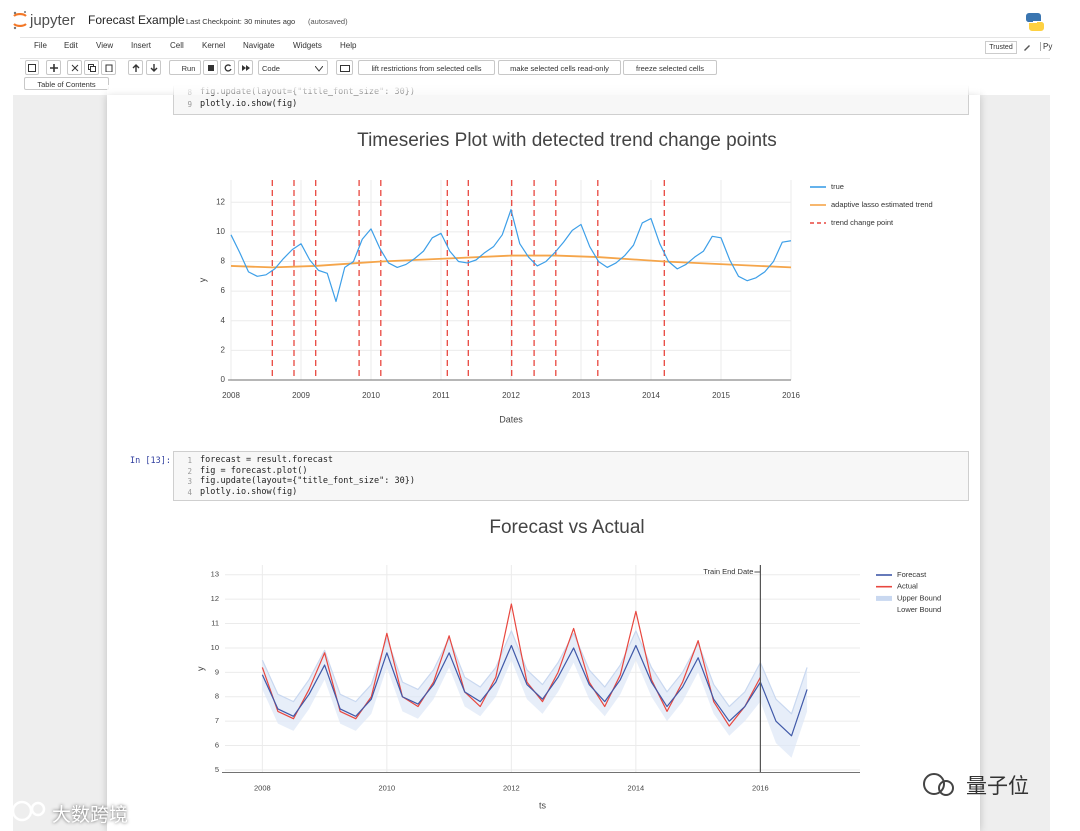  Describe the element at coordinates (135, 67) in the screenshot. I see `move-up-button` at that location.